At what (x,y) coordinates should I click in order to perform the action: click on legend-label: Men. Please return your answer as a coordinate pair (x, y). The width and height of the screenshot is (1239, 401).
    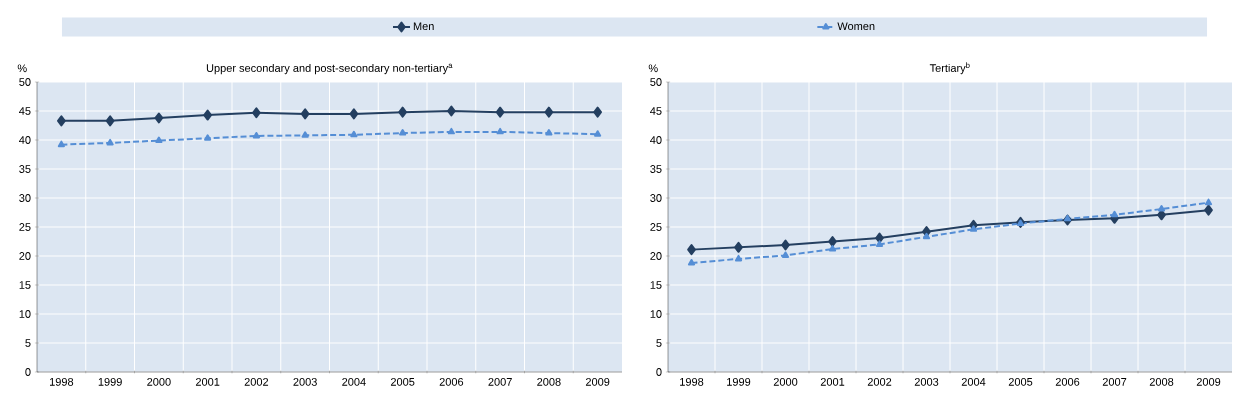
    Looking at the image, I should click on (423, 26).